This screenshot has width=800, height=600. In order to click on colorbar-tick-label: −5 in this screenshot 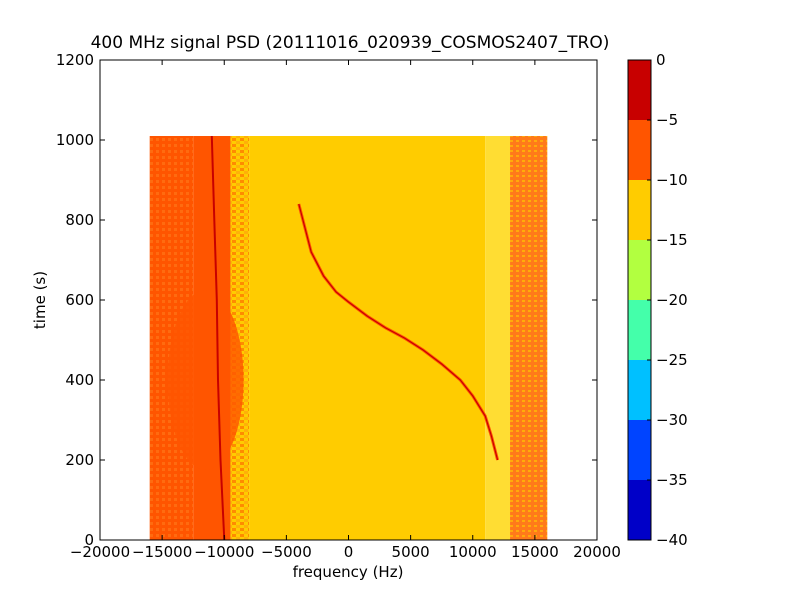, I will do `click(667, 120)`.